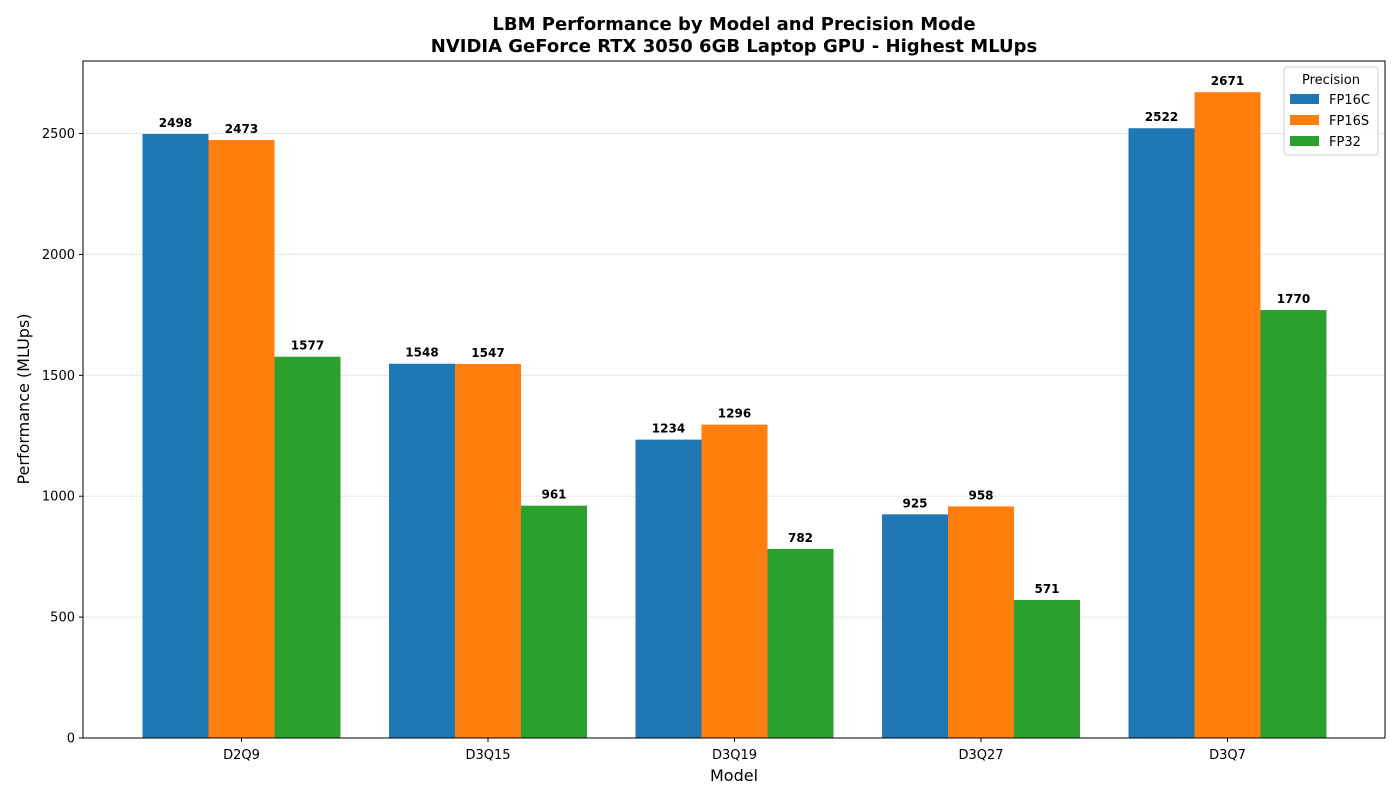  Describe the element at coordinates (981, 622) in the screenshot. I see `bar-fp16s-d3q27` at that location.